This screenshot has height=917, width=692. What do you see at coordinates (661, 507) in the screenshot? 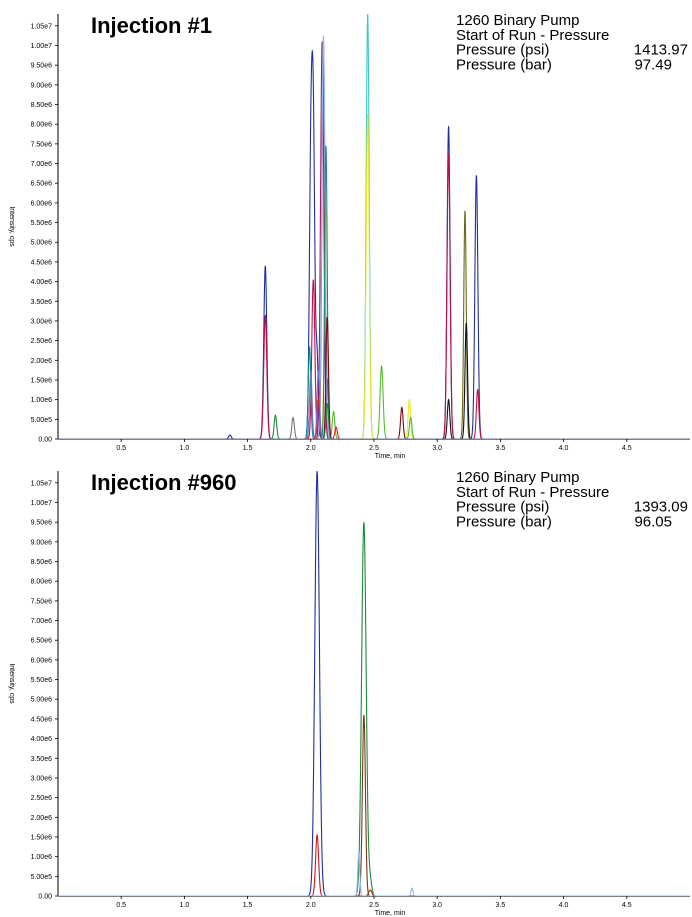
I see `pressure-psi-value: 1393.09` at bounding box center [661, 507].